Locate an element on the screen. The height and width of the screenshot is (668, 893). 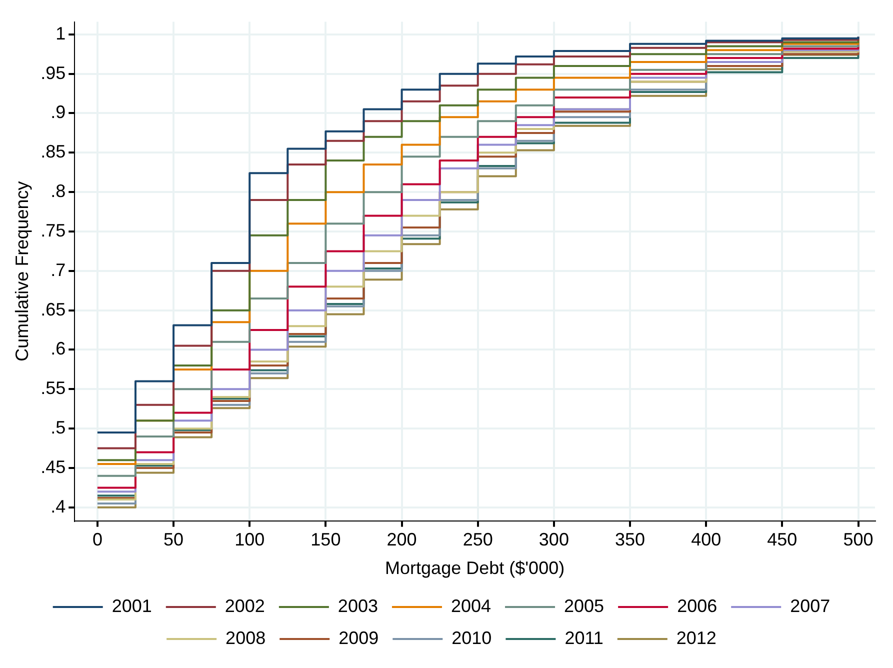
y-tick-label: .5 is located at coordinates (58, 428).